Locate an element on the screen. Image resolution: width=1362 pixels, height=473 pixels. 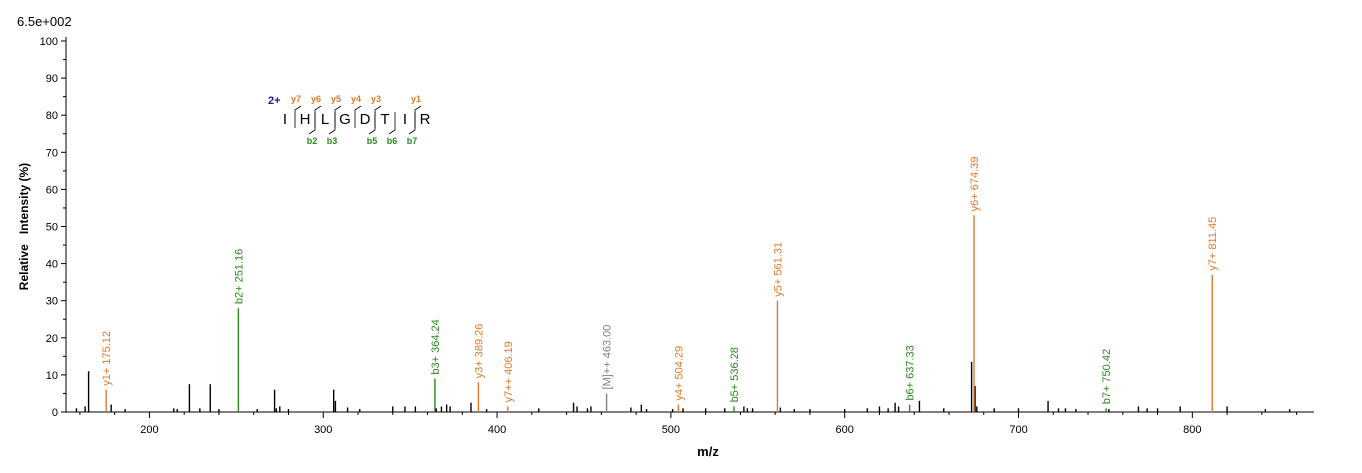
x-axis-title: m/z is located at coordinates (708, 451).